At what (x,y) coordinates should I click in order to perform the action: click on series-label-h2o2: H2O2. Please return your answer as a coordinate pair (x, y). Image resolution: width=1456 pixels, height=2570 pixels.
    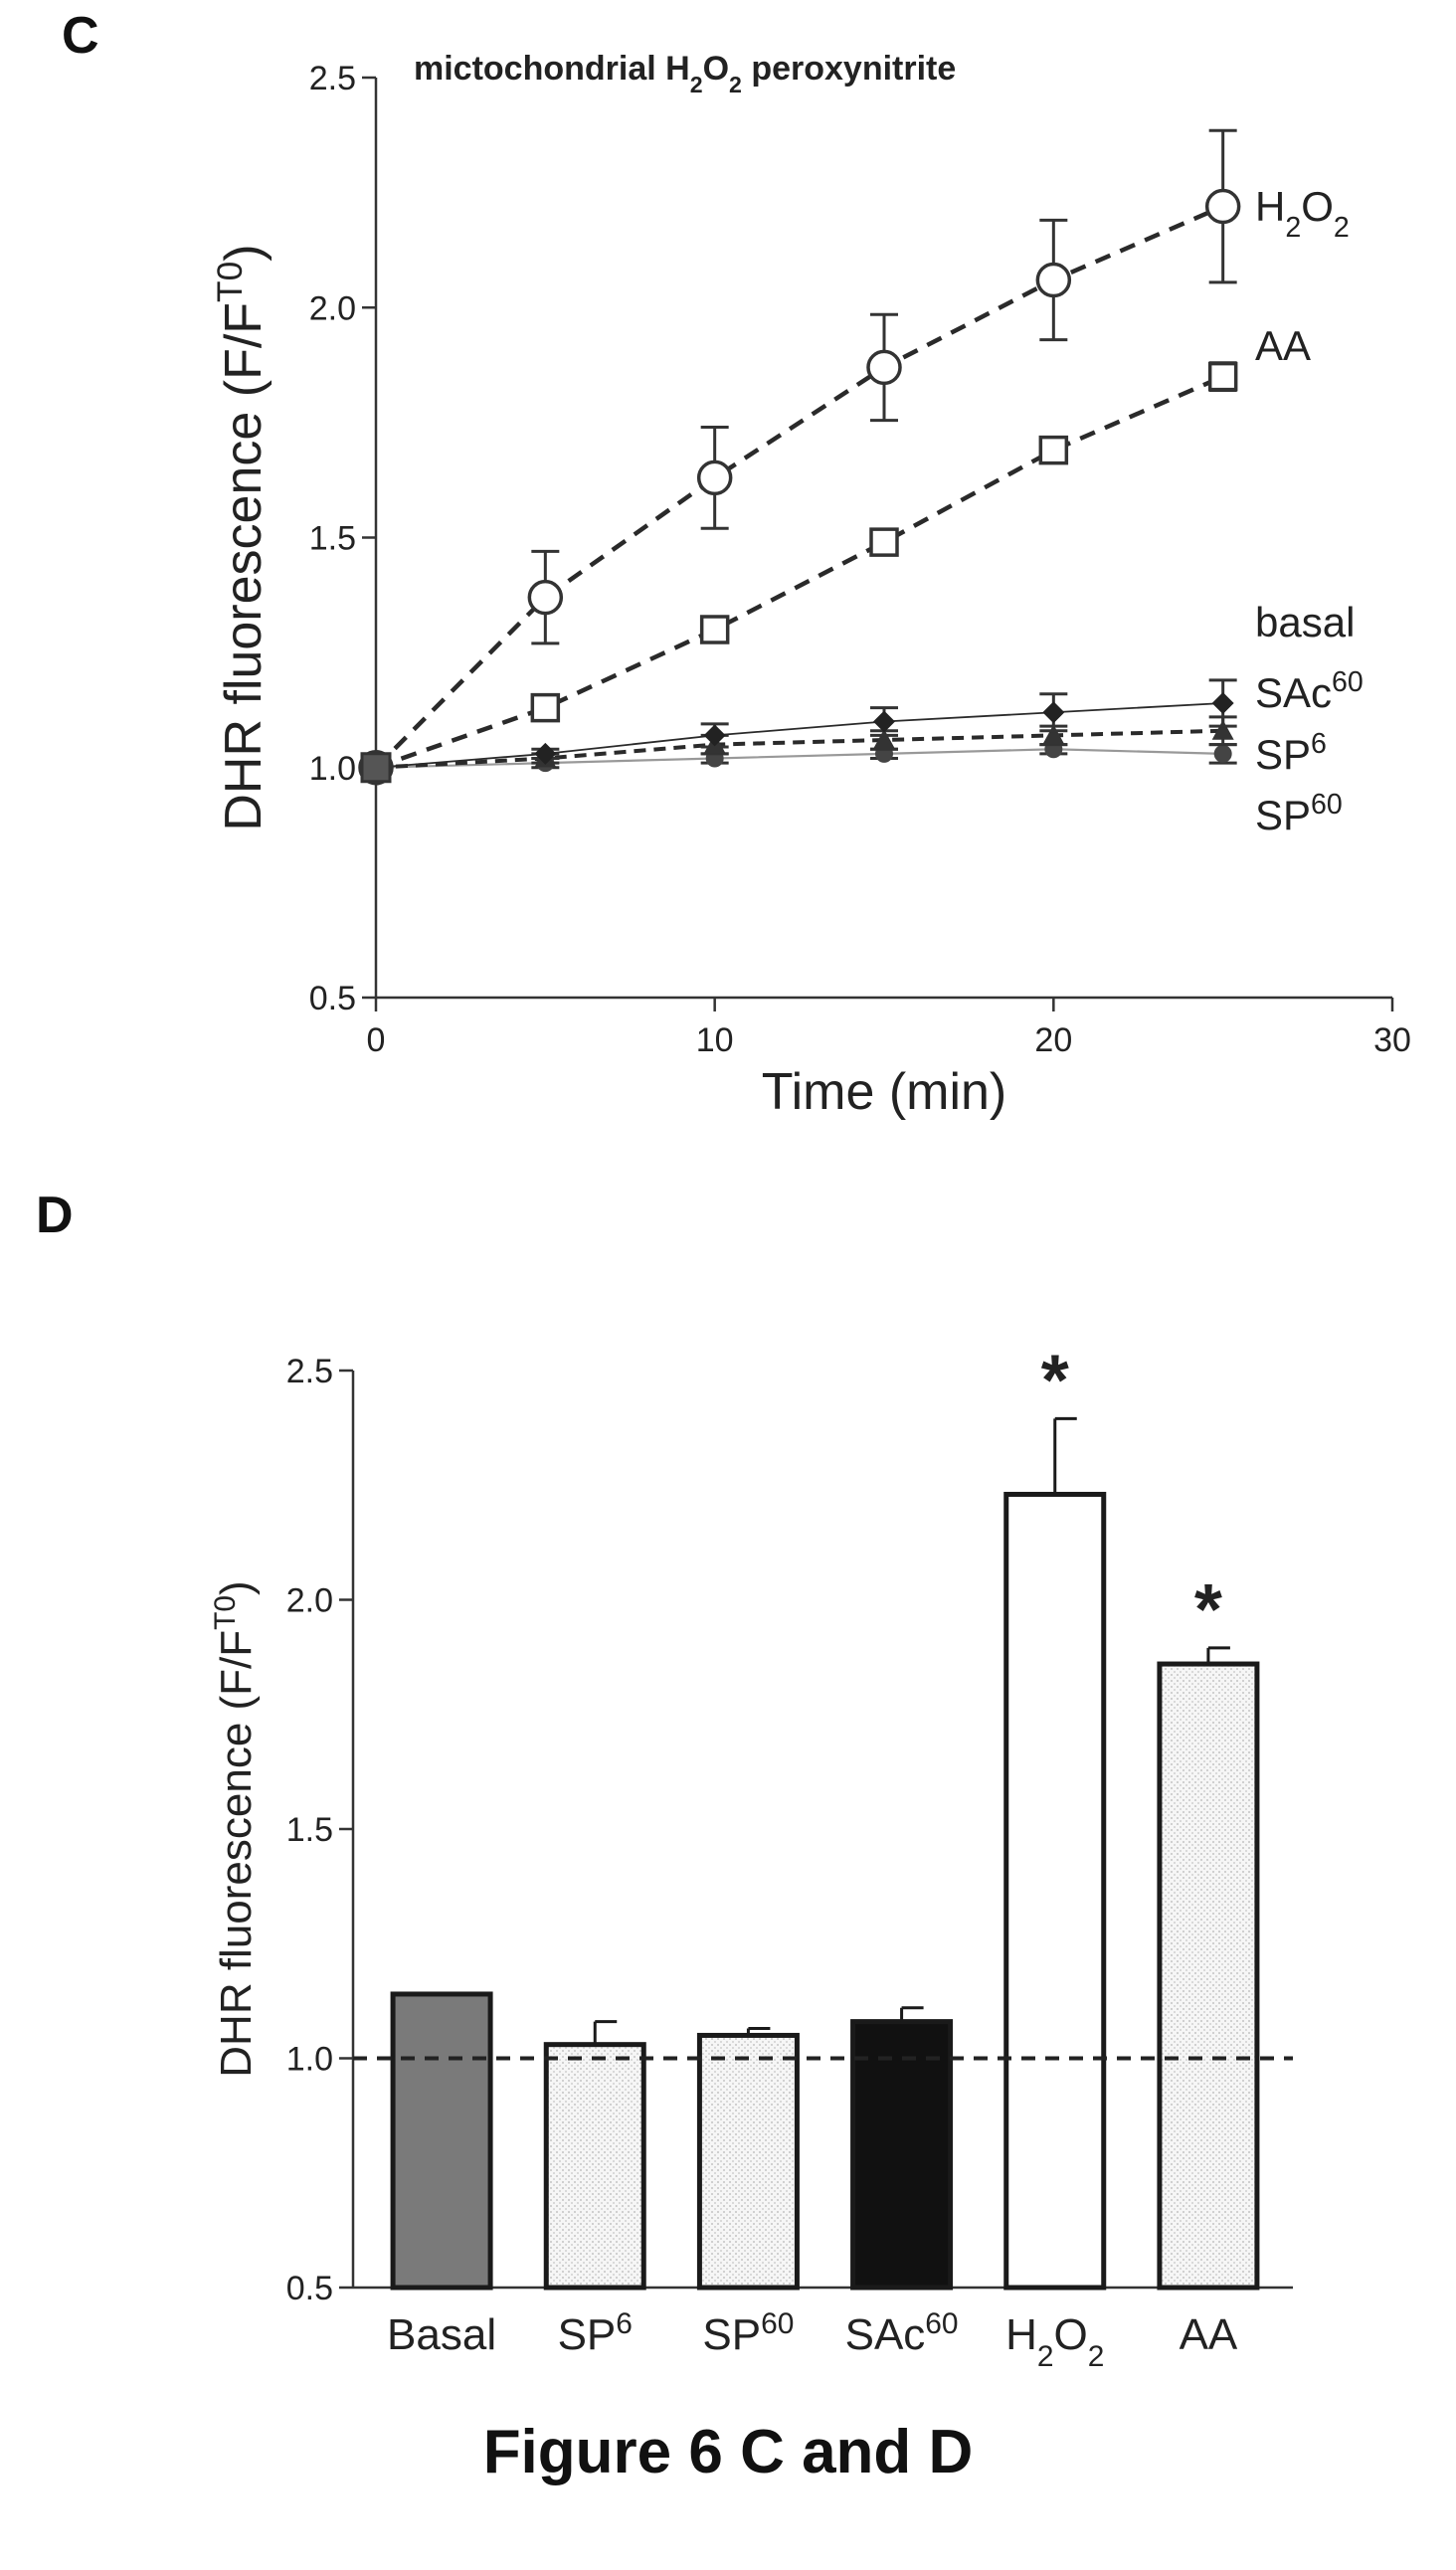
    Looking at the image, I should click on (1302, 213).